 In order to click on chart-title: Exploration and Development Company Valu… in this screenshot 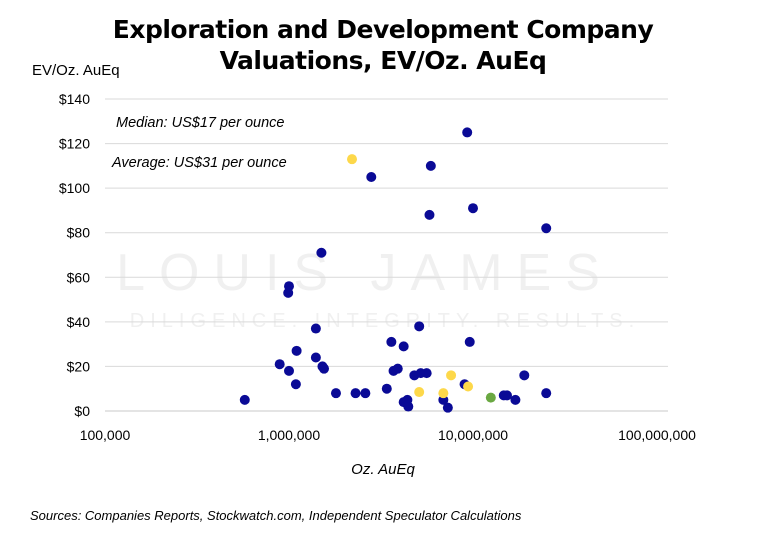, I will do `click(383, 45)`.